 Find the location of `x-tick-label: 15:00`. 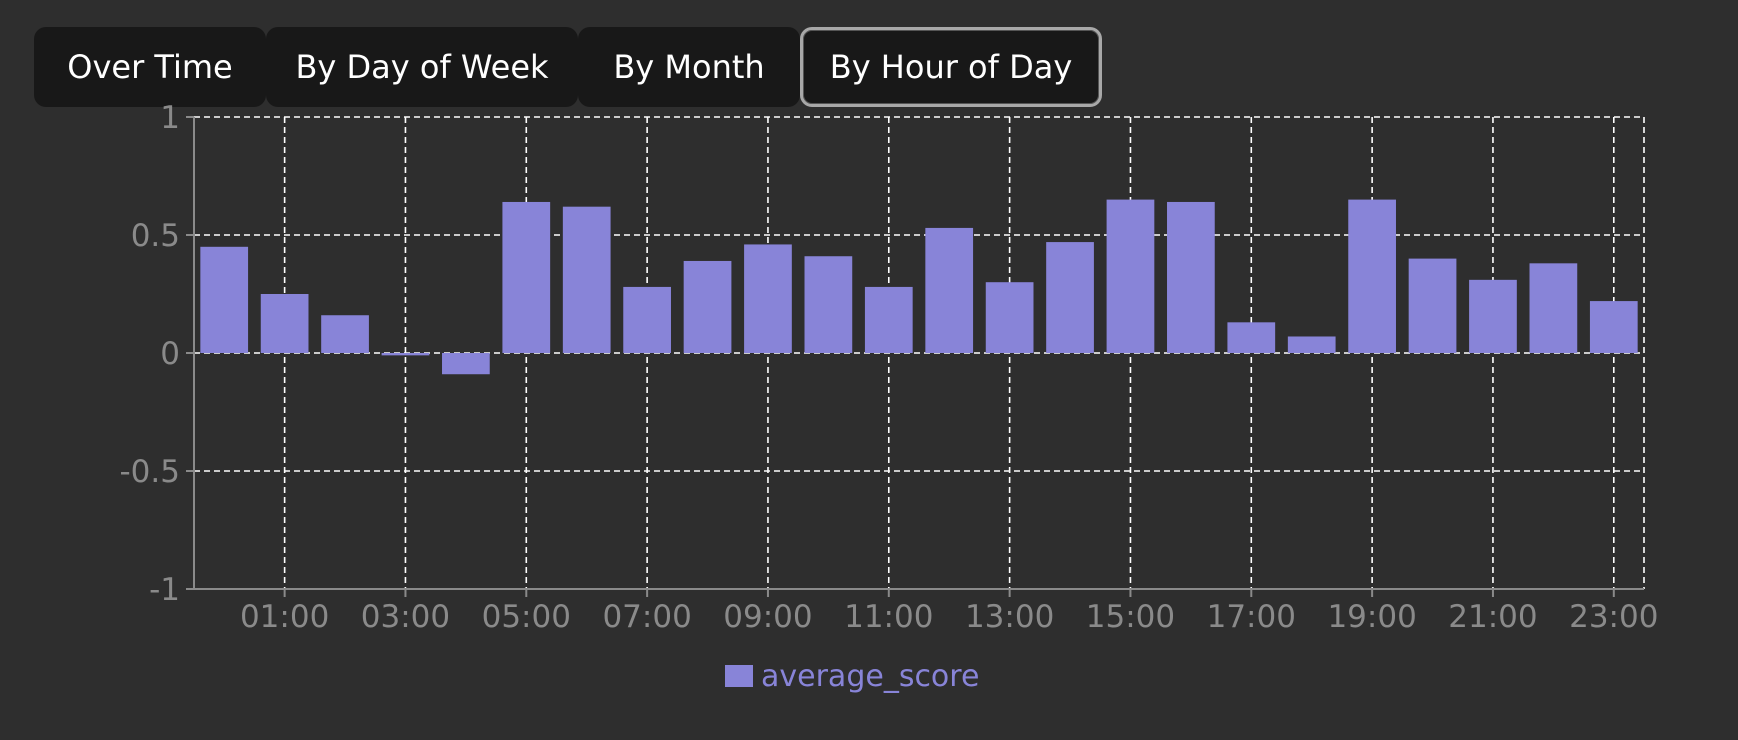

x-tick-label: 15:00 is located at coordinates (1130, 617).